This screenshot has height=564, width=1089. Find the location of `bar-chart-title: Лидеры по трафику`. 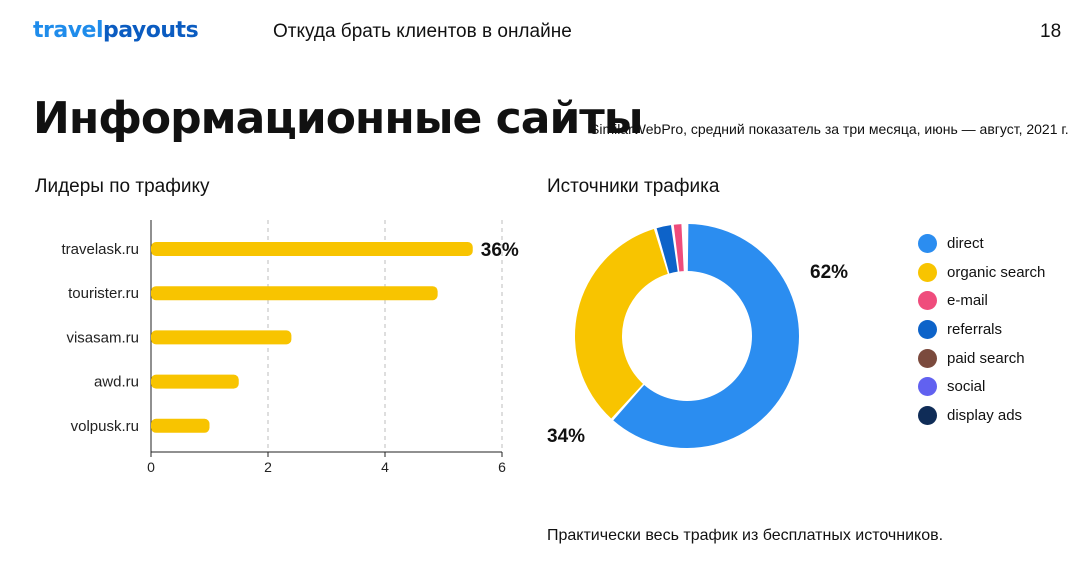

bar-chart-title: Лидеры по трафику is located at coordinates (122, 186).